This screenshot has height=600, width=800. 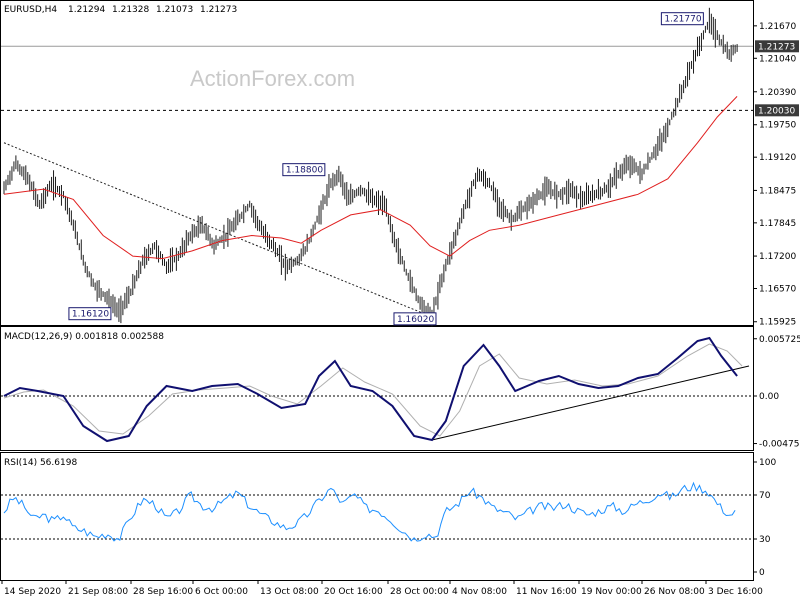 I want to click on x-tick-label: 3 Dec 16:00, so click(x=735, y=592).